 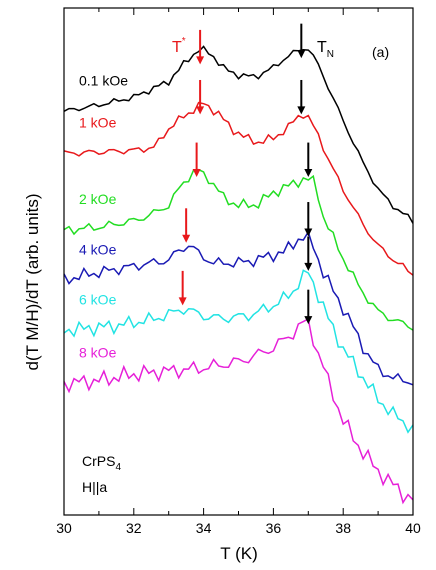 I want to click on tstar-label-main: T, so click(x=177, y=47).